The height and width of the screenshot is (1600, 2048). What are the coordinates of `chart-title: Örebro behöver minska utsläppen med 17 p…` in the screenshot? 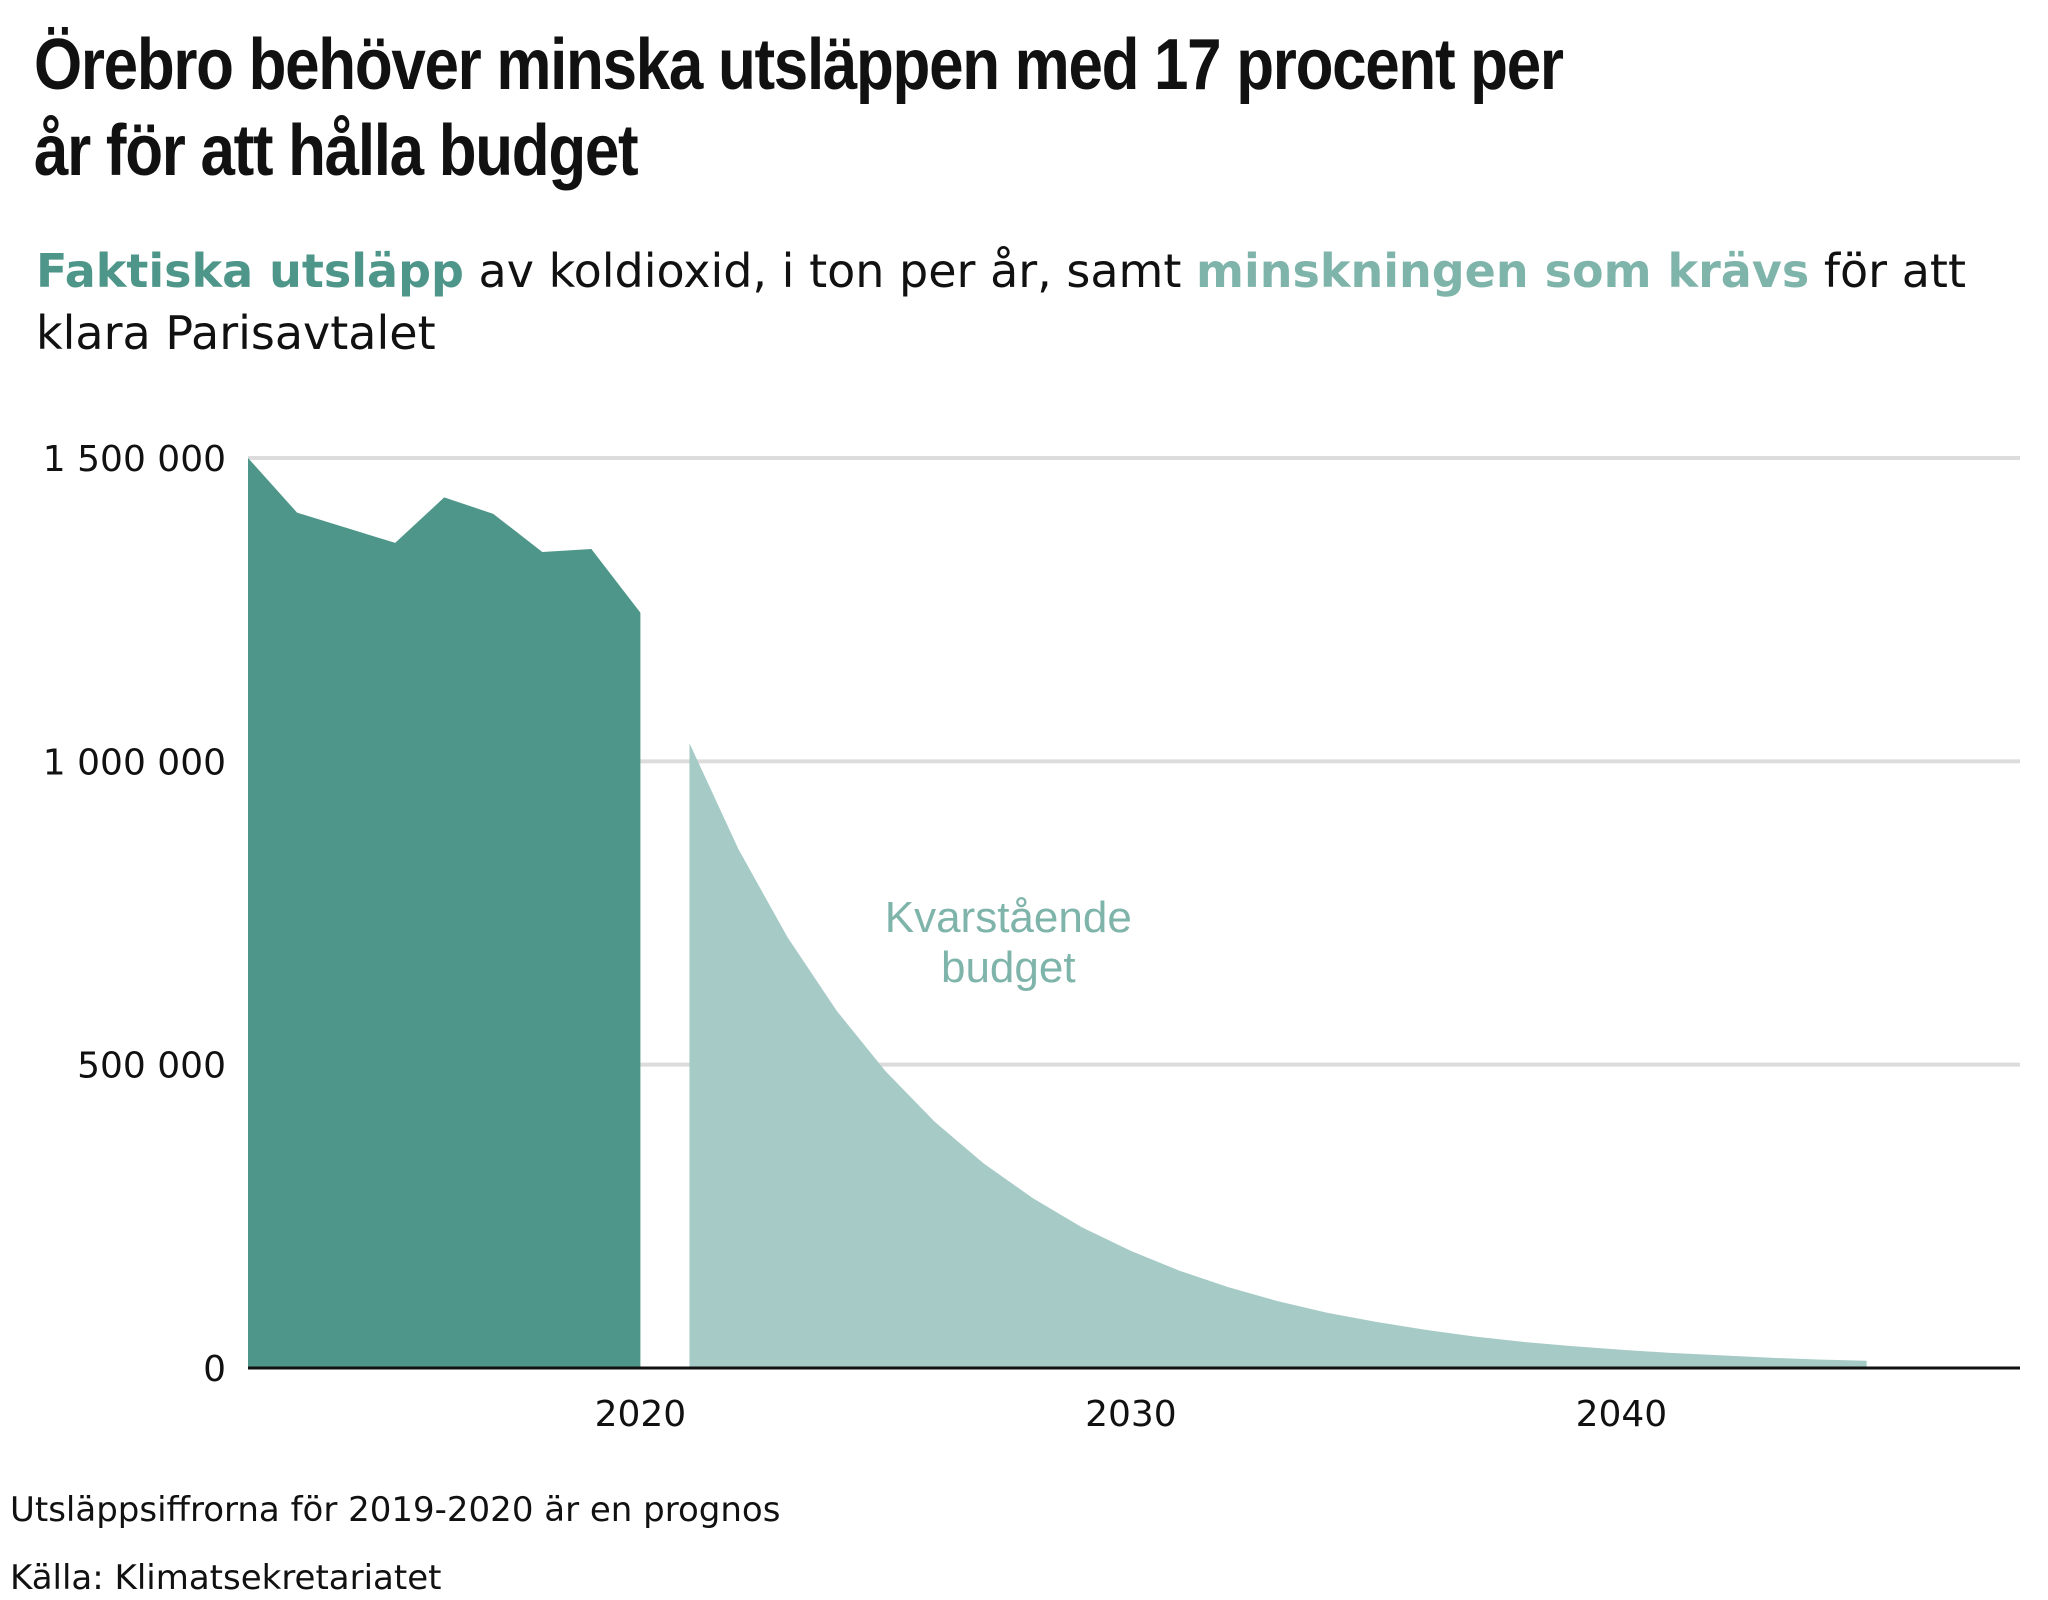 It's located at (877, 108).